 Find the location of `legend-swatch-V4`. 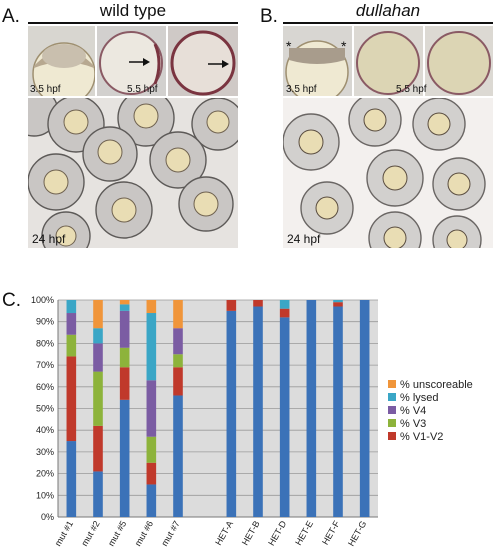

legend-swatch-V4 is located at coordinates (392, 410).